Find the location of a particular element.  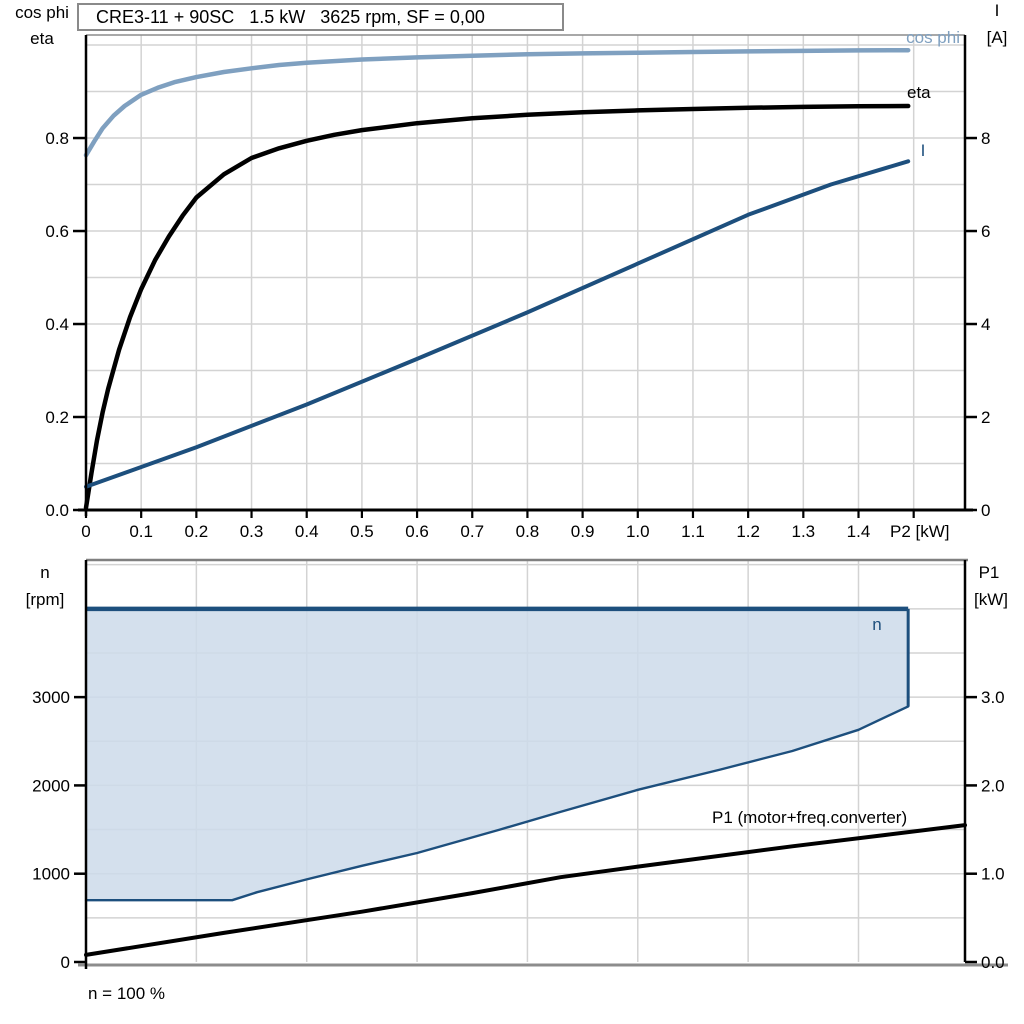

y-left-title: n is located at coordinates (44, 572).